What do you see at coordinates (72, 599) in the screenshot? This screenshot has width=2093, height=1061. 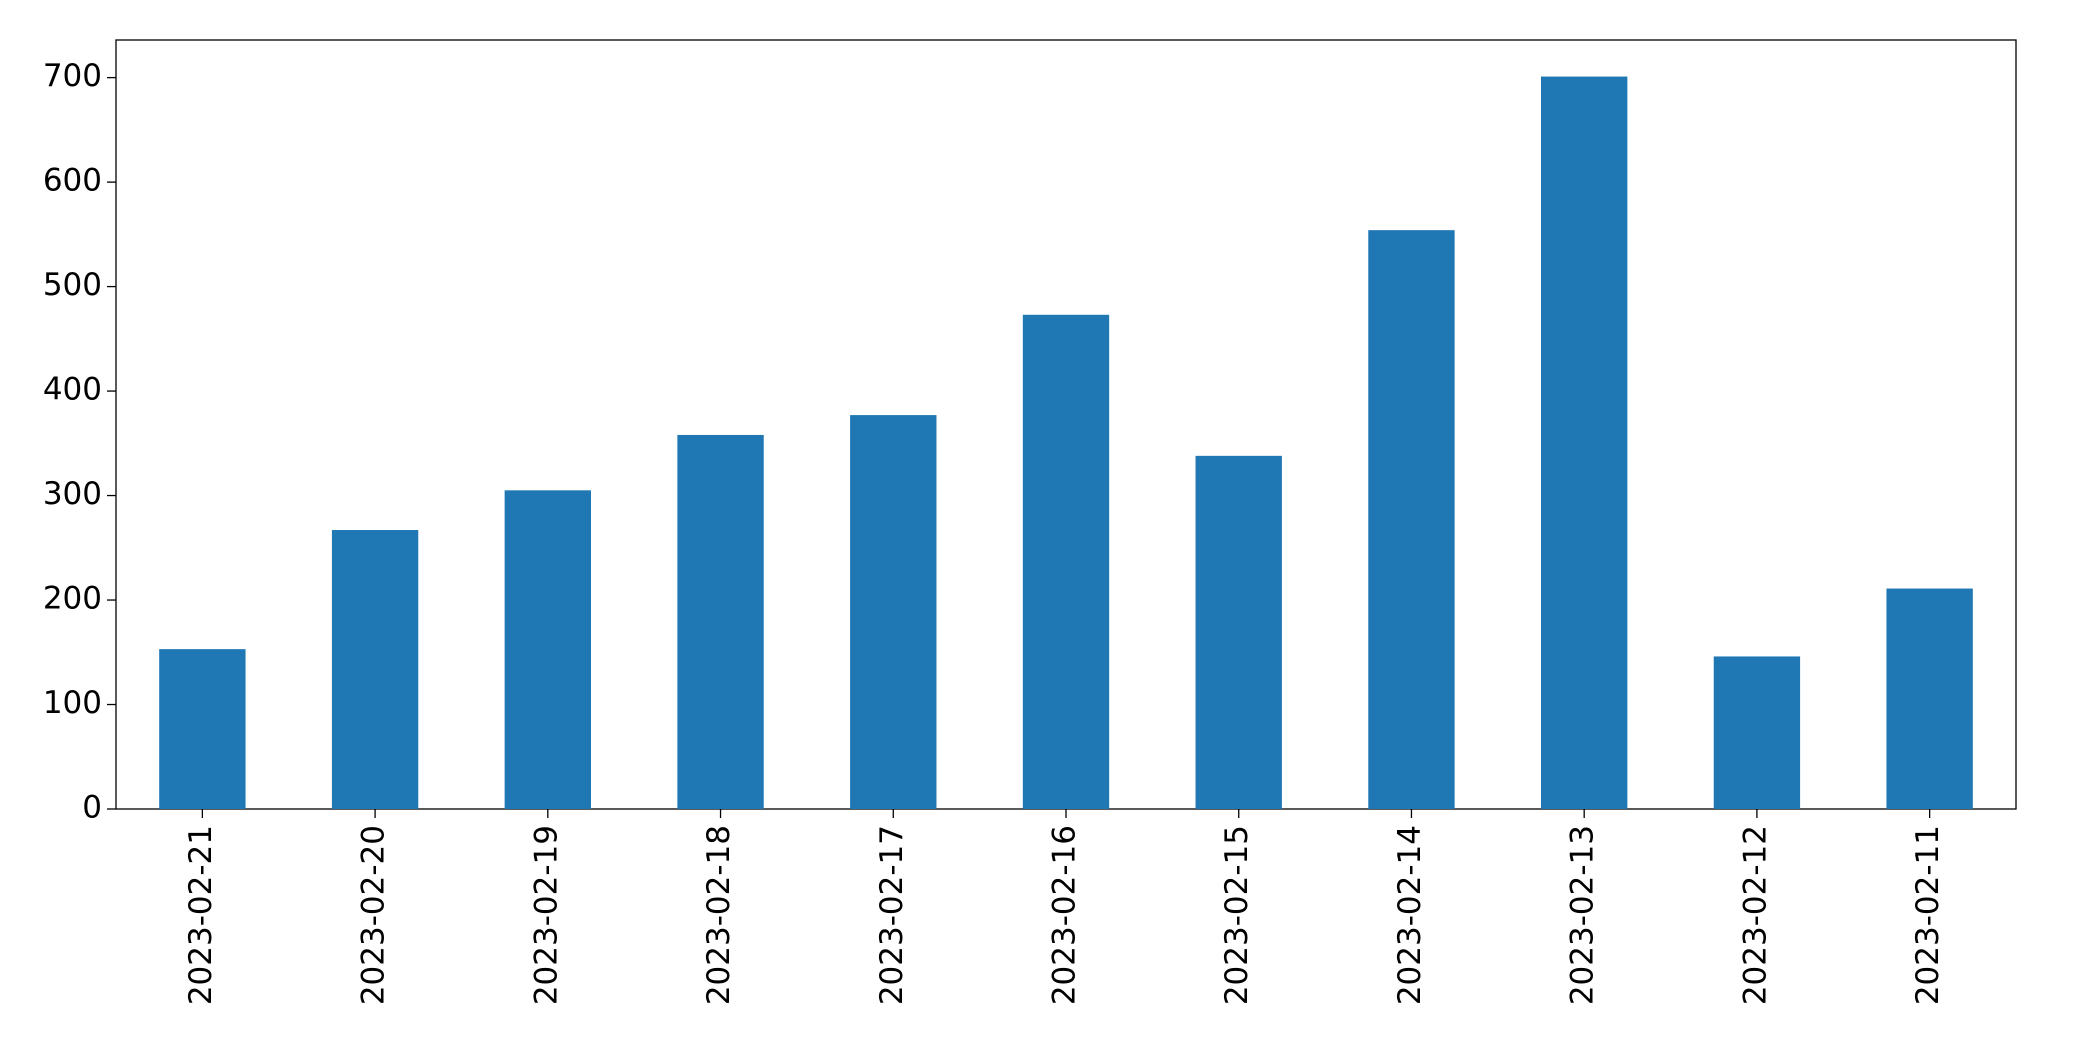 I see `y-tick-label: 200` at bounding box center [72, 599].